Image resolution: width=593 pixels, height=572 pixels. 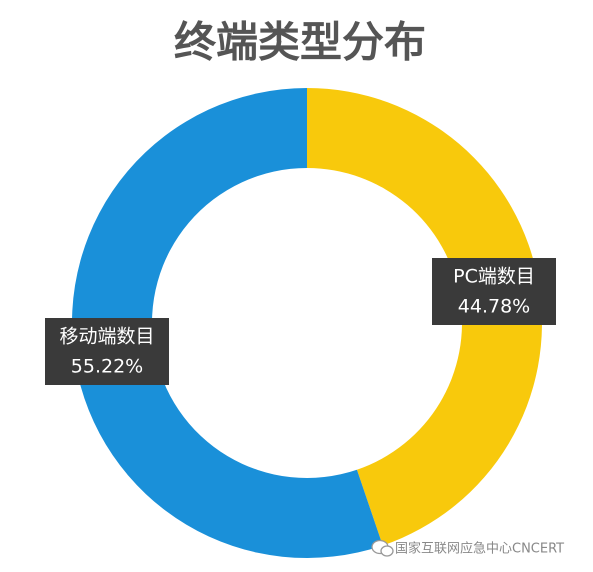 What do you see at coordinates (479, 549) in the screenshot?
I see `watermark-text: 国家互联网应急中心CNCERT` at bounding box center [479, 549].